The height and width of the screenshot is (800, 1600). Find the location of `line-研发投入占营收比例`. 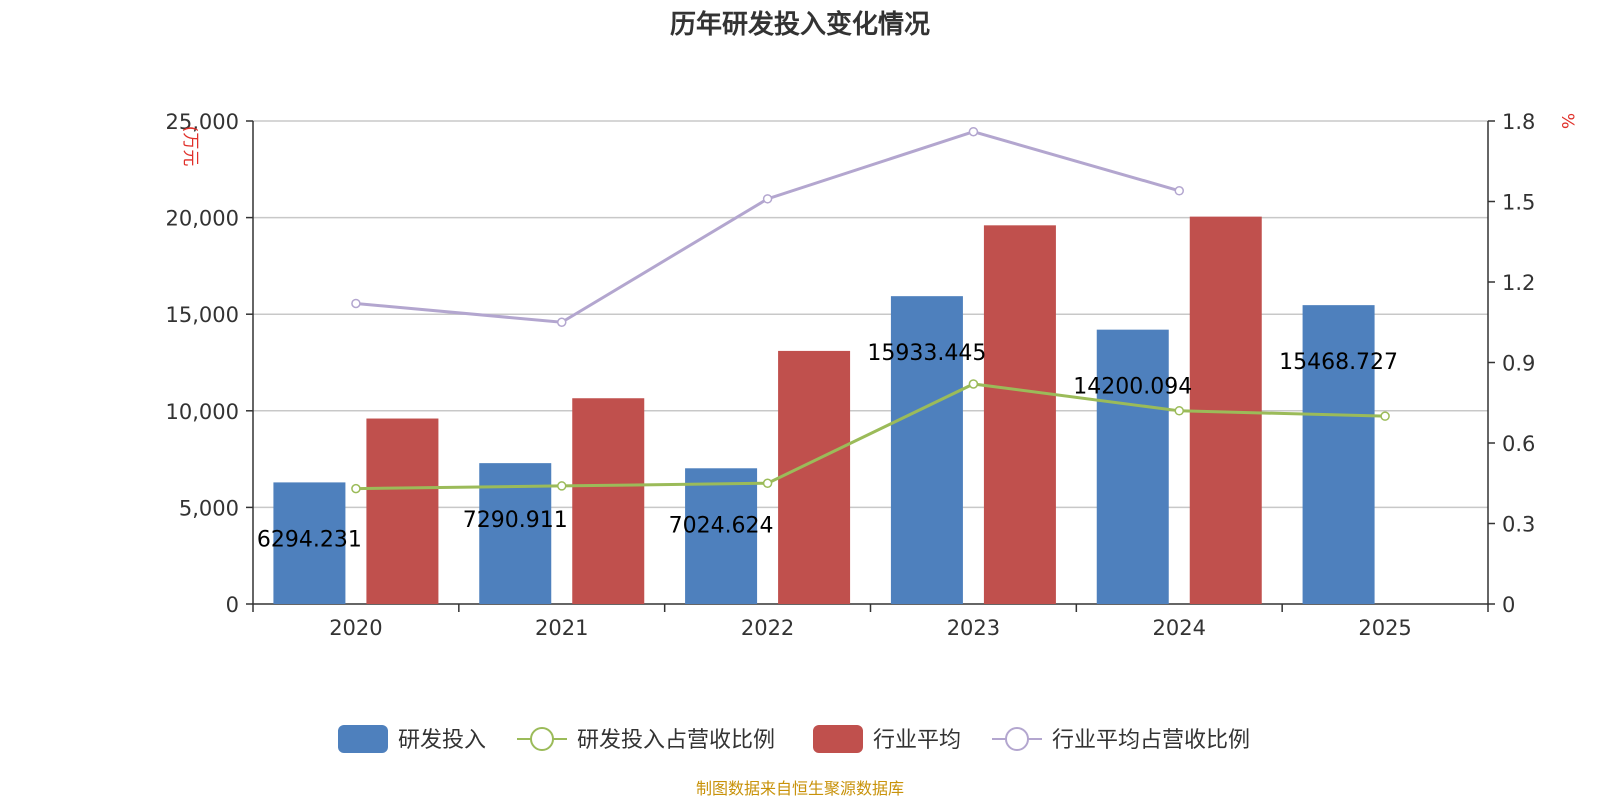

line-研发投入占营收比例 is located at coordinates (870, 436).